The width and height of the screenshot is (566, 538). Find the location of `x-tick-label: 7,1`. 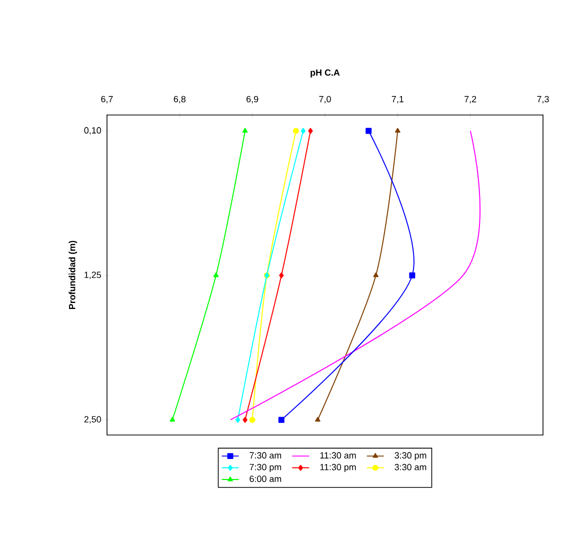

x-tick-label: 7,1 is located at coordinates (398, 100).